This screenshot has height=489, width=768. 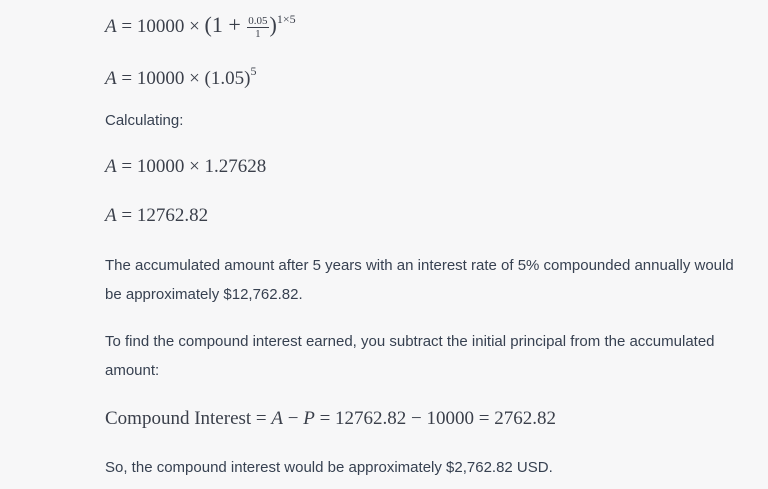 What do you see at coordinates (258, 34) in the screenshot?
I see `denominator: 1` at bounding box center [258, 34].